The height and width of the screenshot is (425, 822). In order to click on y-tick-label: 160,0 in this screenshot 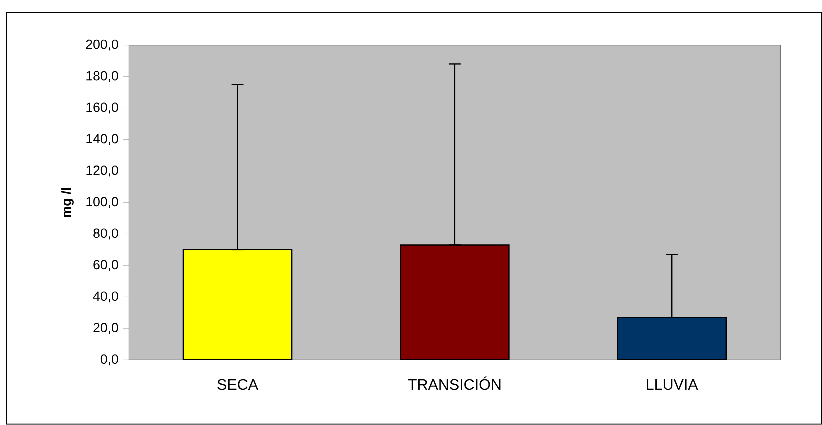, I will do `click(102, 108)`.